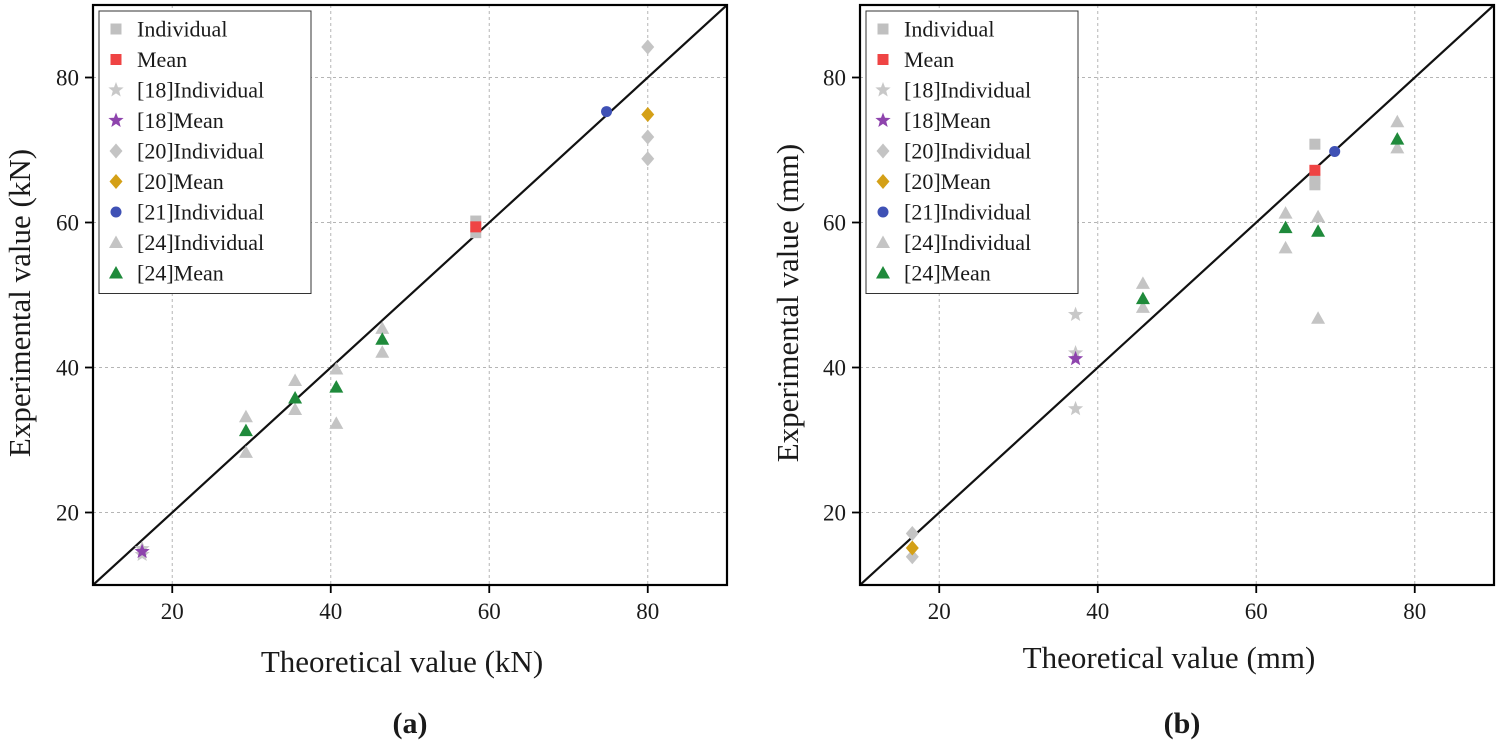 This screenshot has width=1500, height=754. I want to click on panel-label: (b), so click(1182, 723).